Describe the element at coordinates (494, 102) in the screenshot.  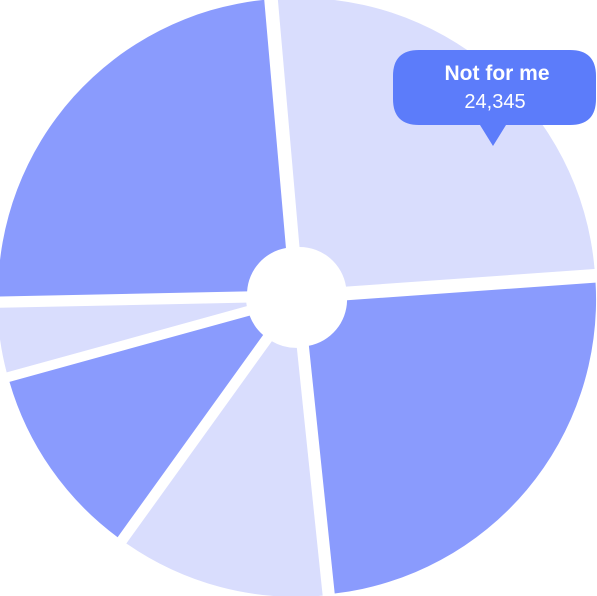
I see `tooltip-value: 24,345` at that location.